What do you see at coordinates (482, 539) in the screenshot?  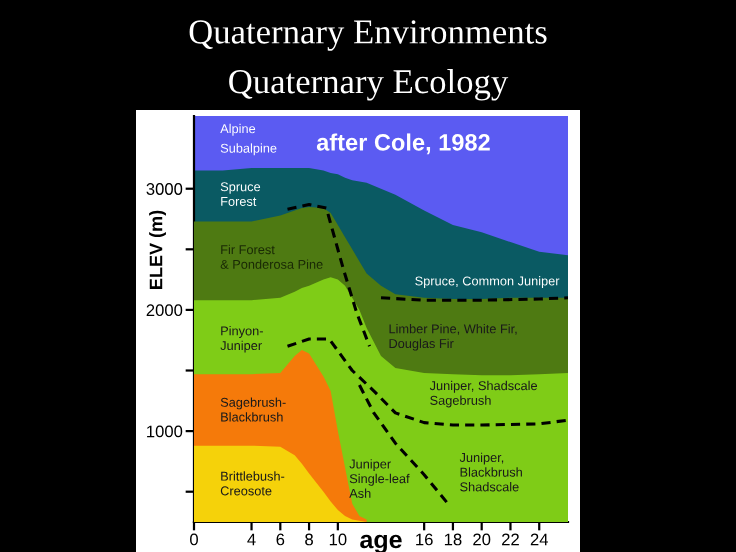 I see `x-tick-label: 20` at bounding box center [482, 539].